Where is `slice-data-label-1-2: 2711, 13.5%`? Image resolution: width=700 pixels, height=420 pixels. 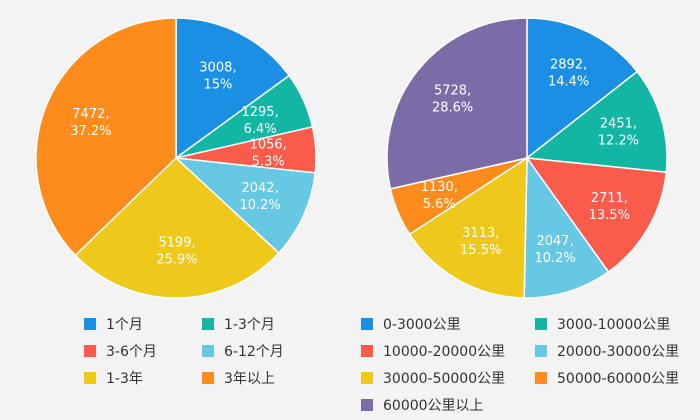
slice-data-label-1-2: 2711, 13.5% is located at coordinates (609, 207).